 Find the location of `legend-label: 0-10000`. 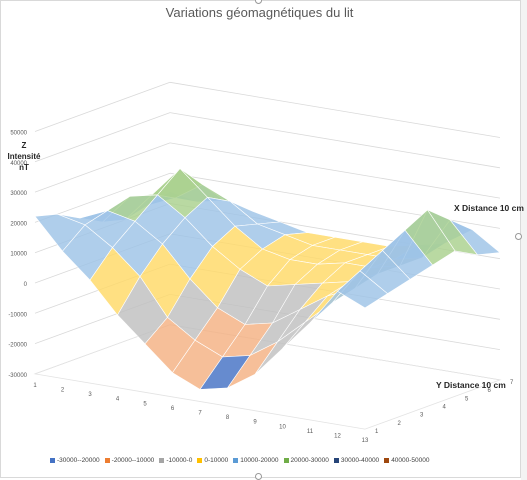

legend-label: 0-10000 is located at coordinates (216, 460).